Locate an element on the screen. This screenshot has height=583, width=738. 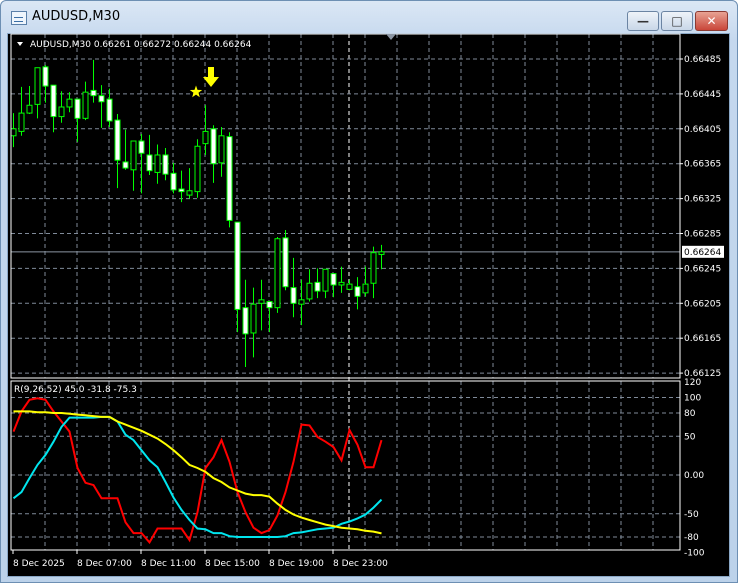
current-price-label: 0.66264 is located at coordinates (702, 253).